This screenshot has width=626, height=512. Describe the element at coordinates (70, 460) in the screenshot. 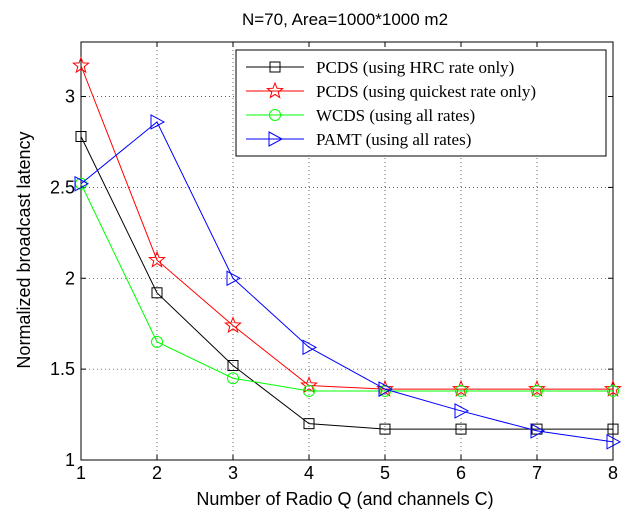

I see `y-tick-label: 1` at that location.